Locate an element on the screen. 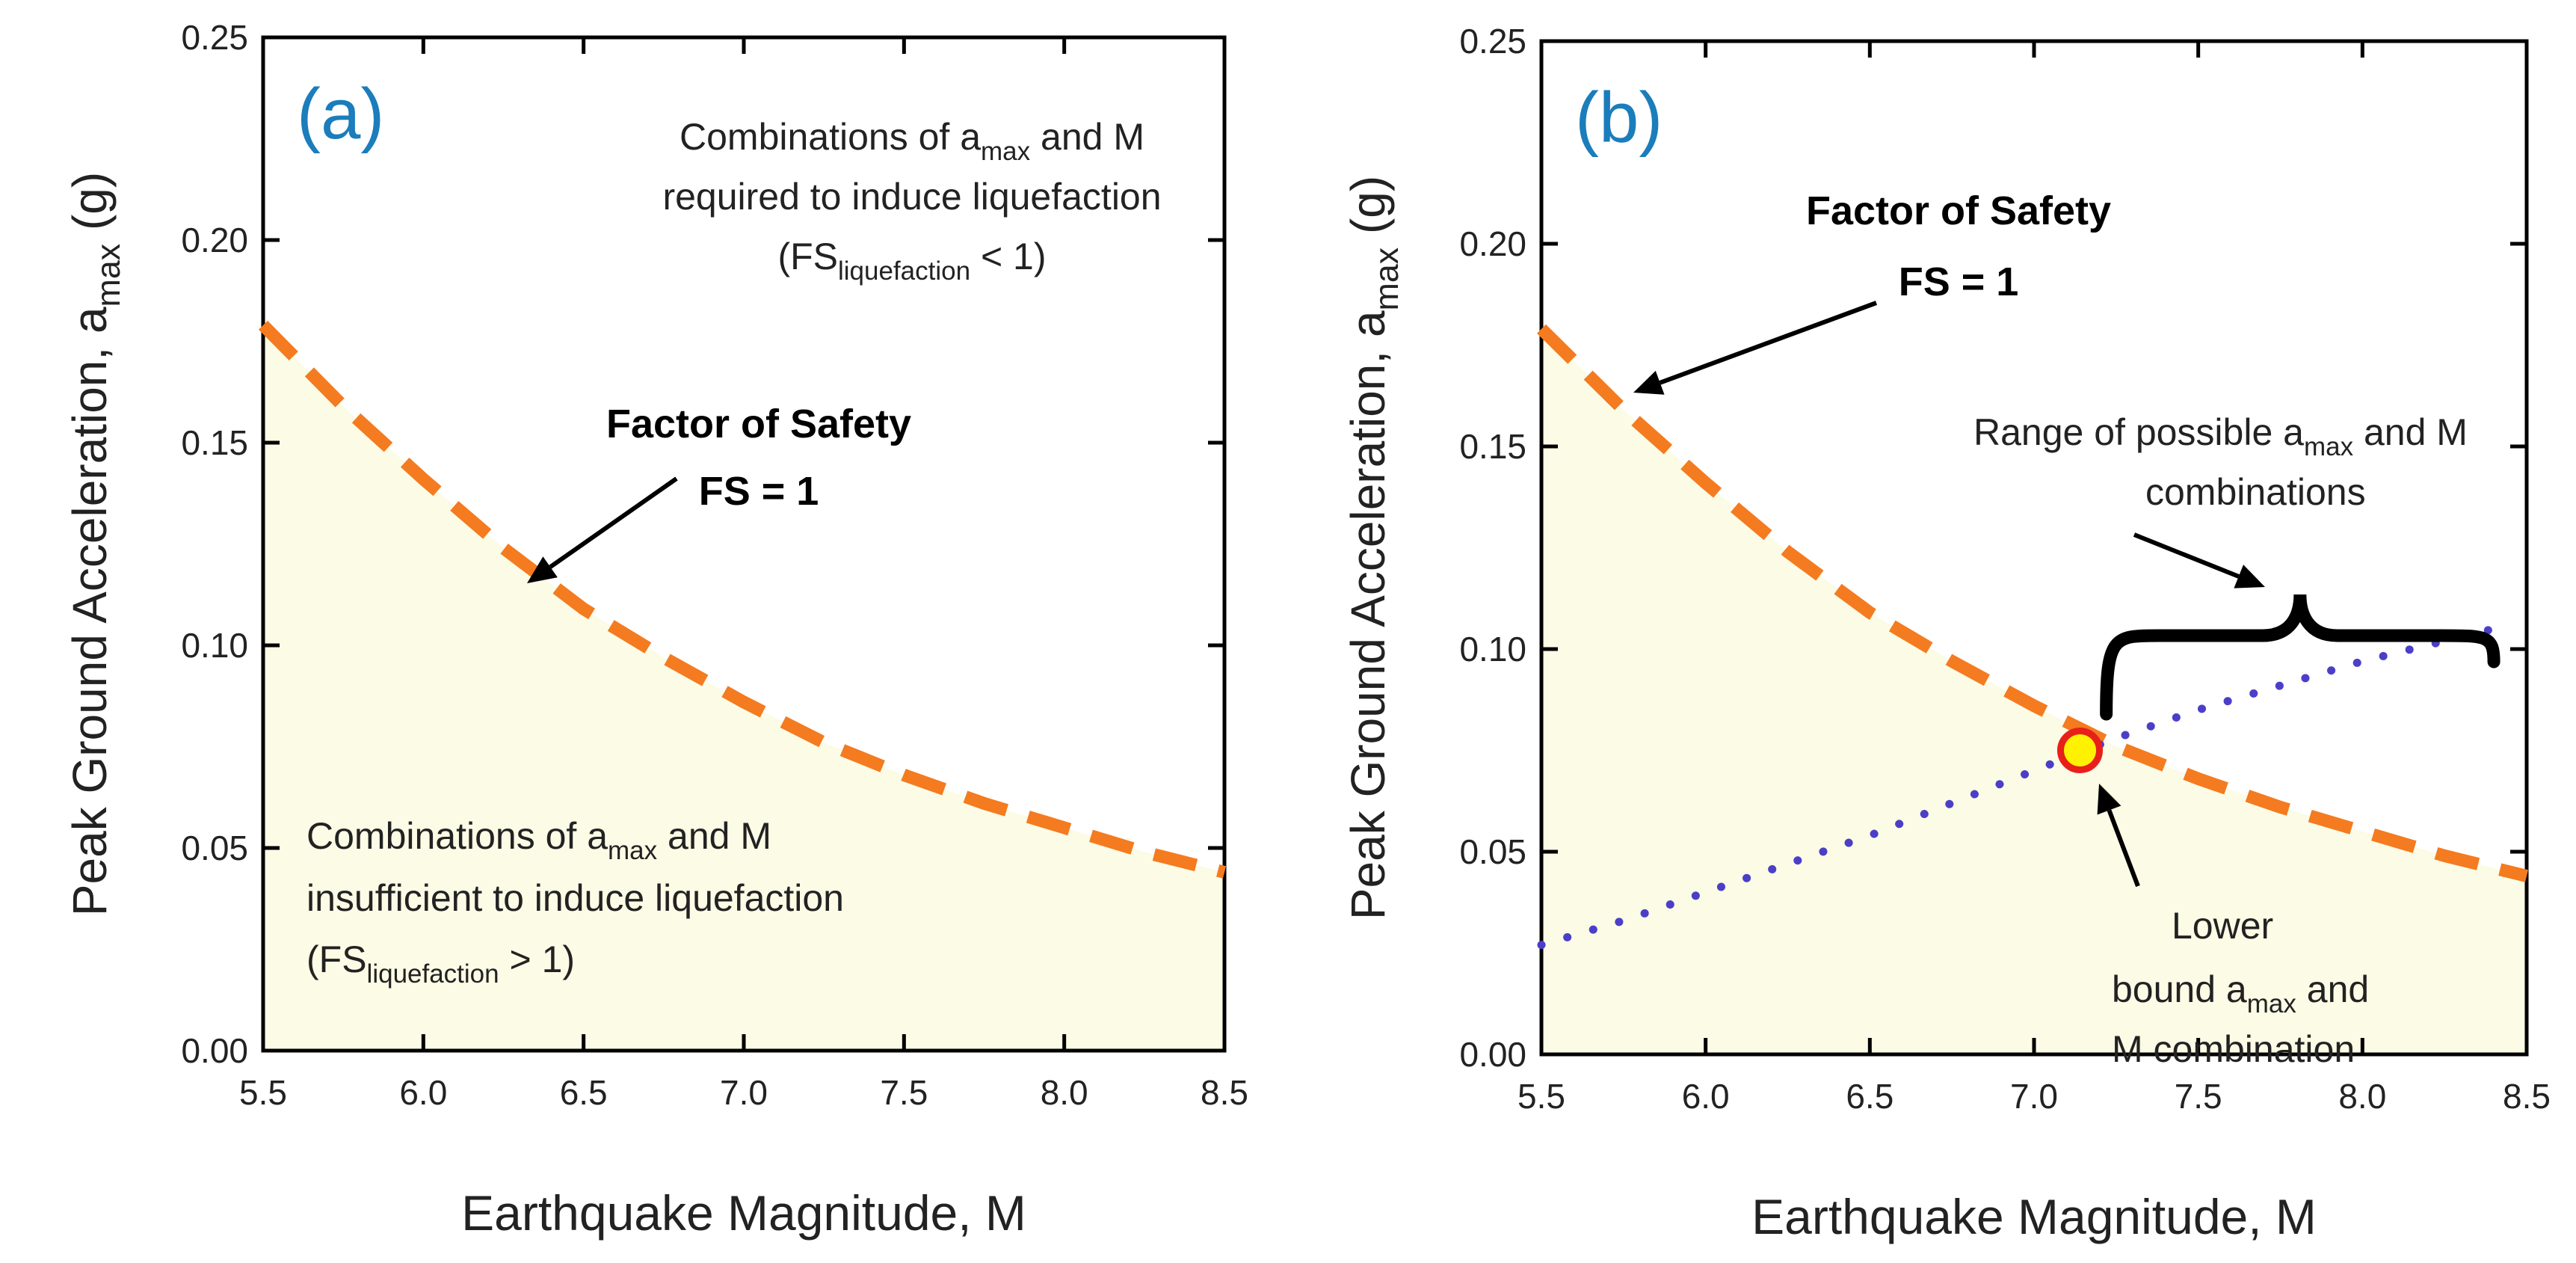 Image resolution: width=2576 pixels, height=1263 pixels. intersection-point is located at coordinates (2080, 751).